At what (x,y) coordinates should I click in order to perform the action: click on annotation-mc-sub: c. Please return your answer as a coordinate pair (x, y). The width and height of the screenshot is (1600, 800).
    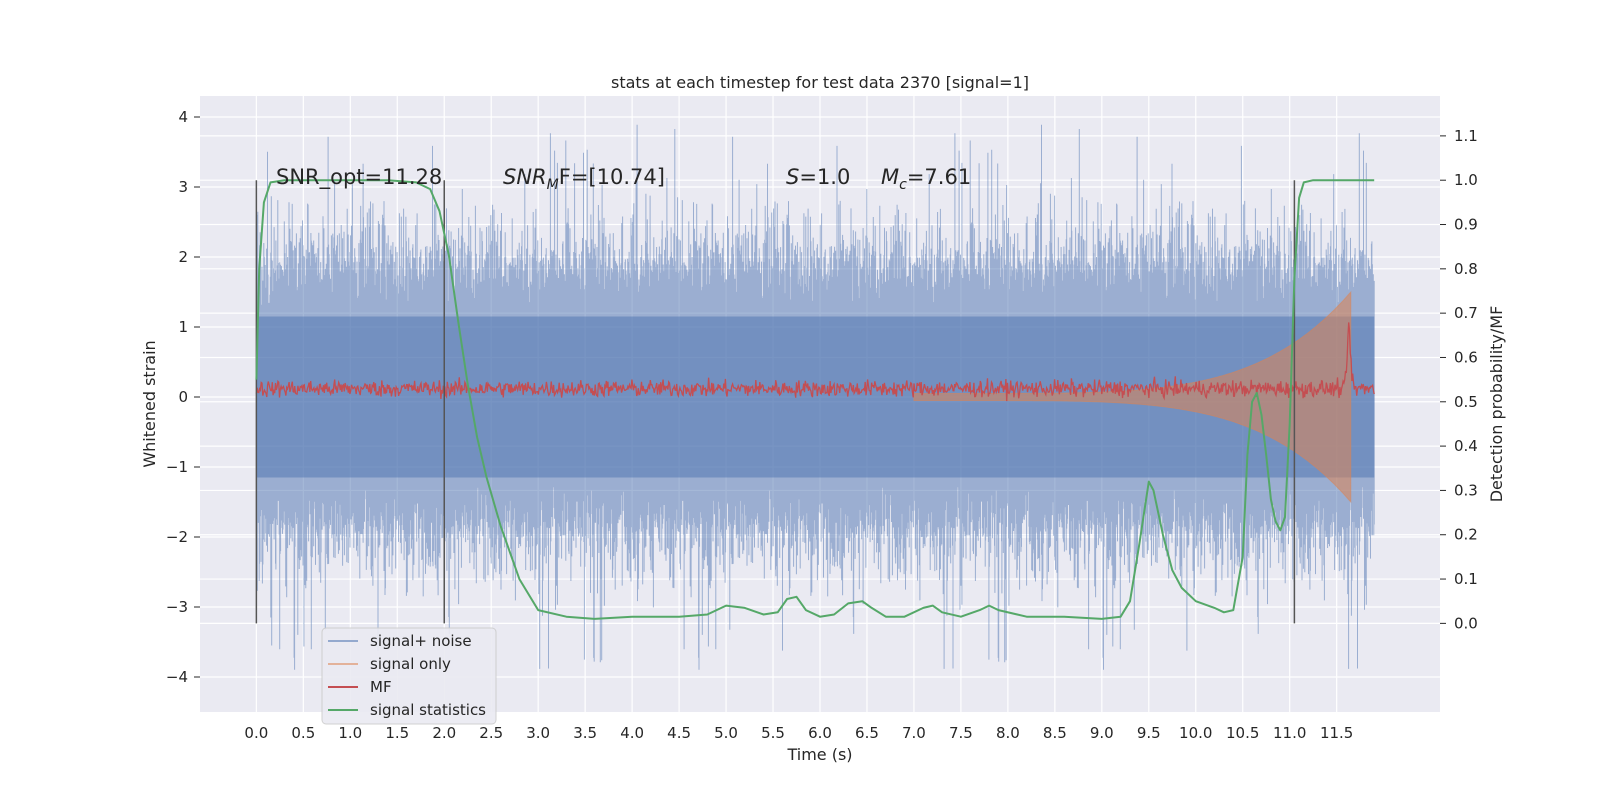
    Looking at the image, I should click on (903, 185).